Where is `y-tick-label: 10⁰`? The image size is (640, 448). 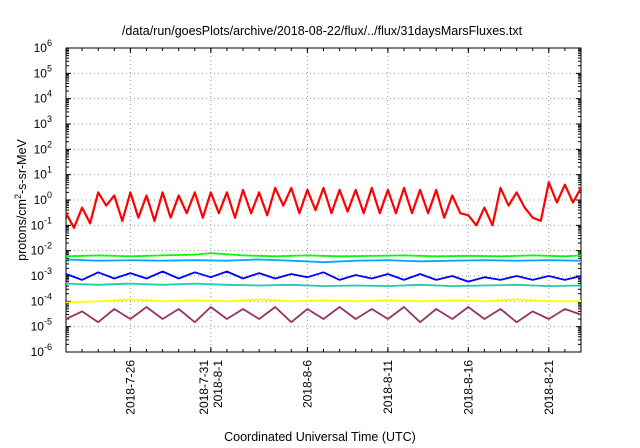
y-tick-label: 10⁰ is located at coordinates (43, 198).